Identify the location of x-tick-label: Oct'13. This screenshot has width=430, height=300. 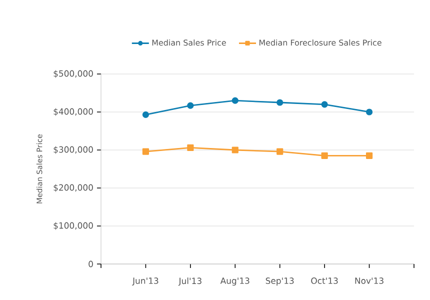
(324, 281).